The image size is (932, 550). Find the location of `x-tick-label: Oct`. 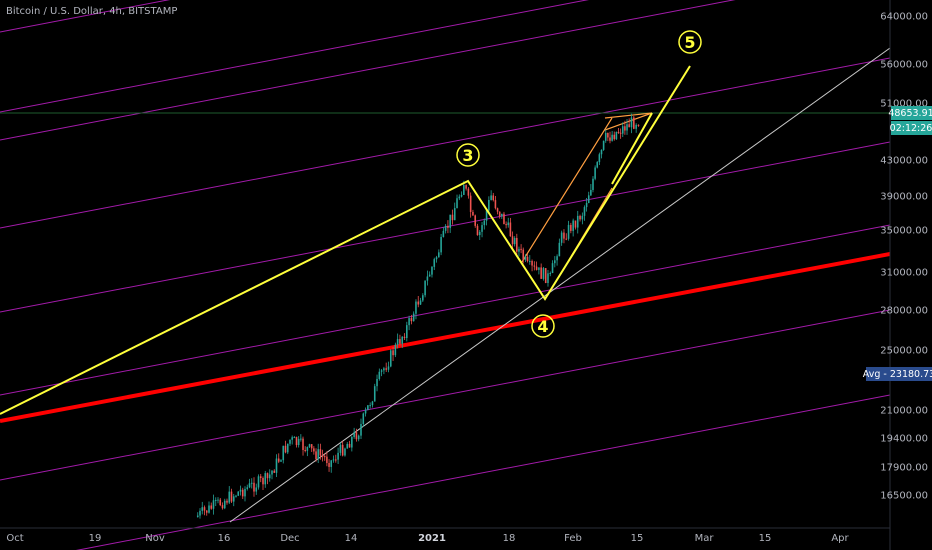

x-tick-label: Oct is located at coordinates (14, 538).